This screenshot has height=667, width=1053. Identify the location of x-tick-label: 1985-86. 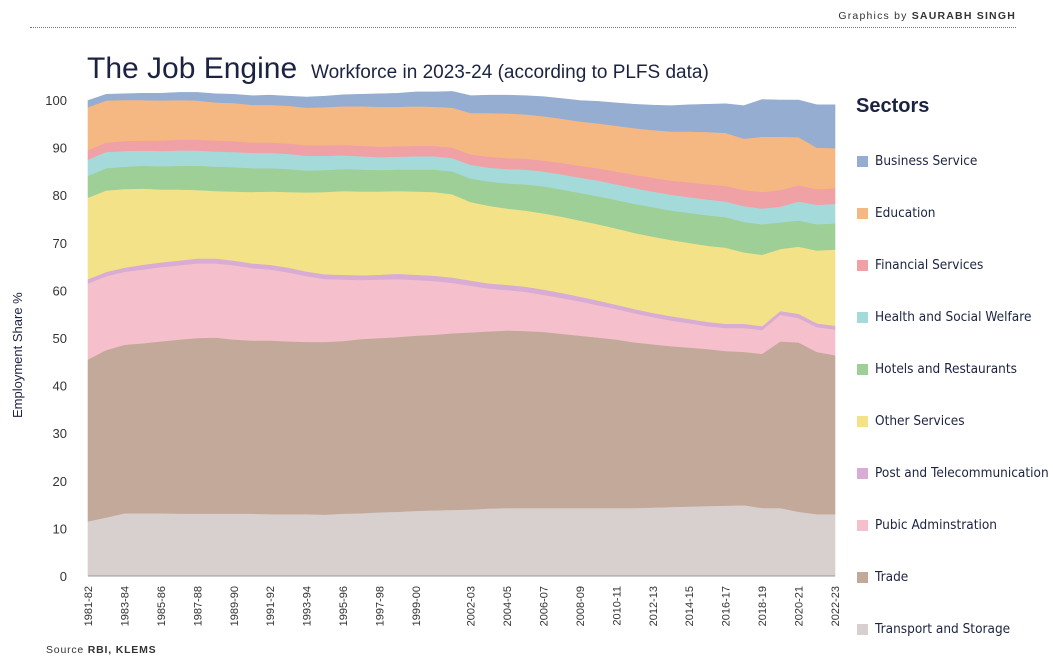
(162, 606).